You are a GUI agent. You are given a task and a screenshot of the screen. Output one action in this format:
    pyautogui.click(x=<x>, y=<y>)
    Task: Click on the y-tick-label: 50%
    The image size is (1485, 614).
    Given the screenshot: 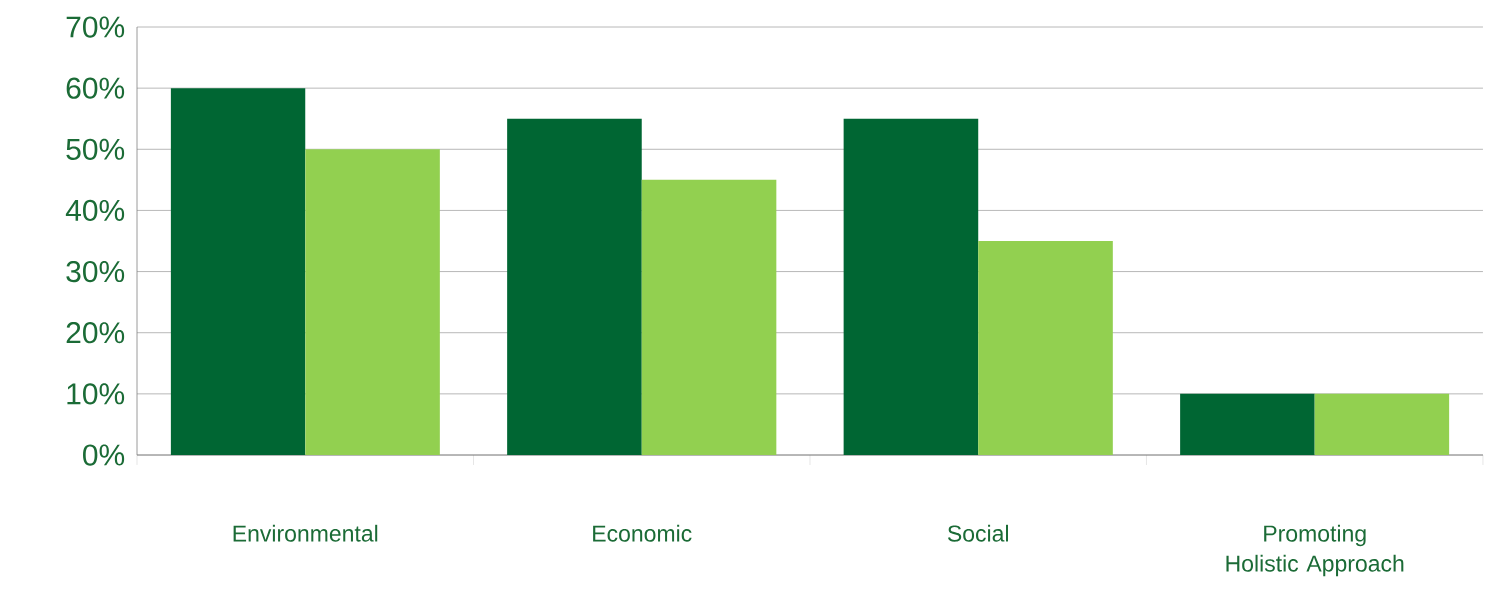 What is the action you would take?
    pyautogui.click(x=95, y=149)
    